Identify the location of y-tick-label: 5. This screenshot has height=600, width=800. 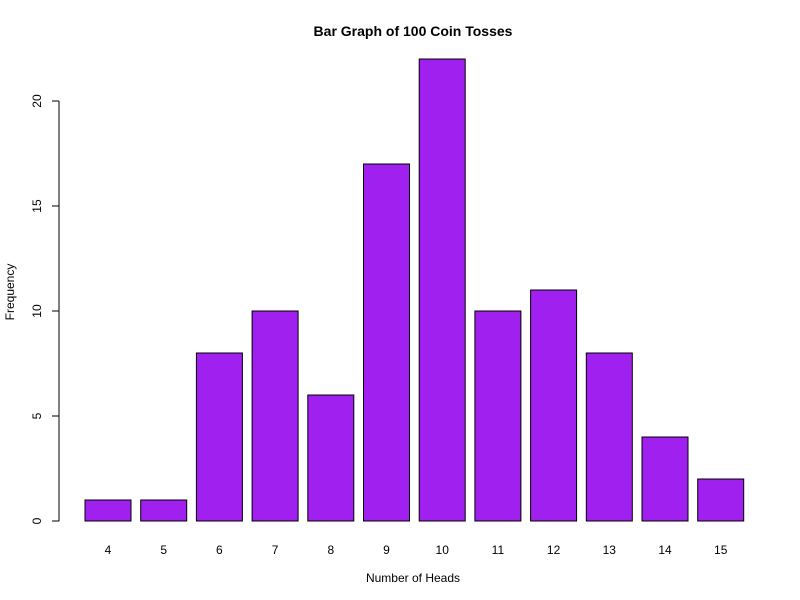
(37, 415).